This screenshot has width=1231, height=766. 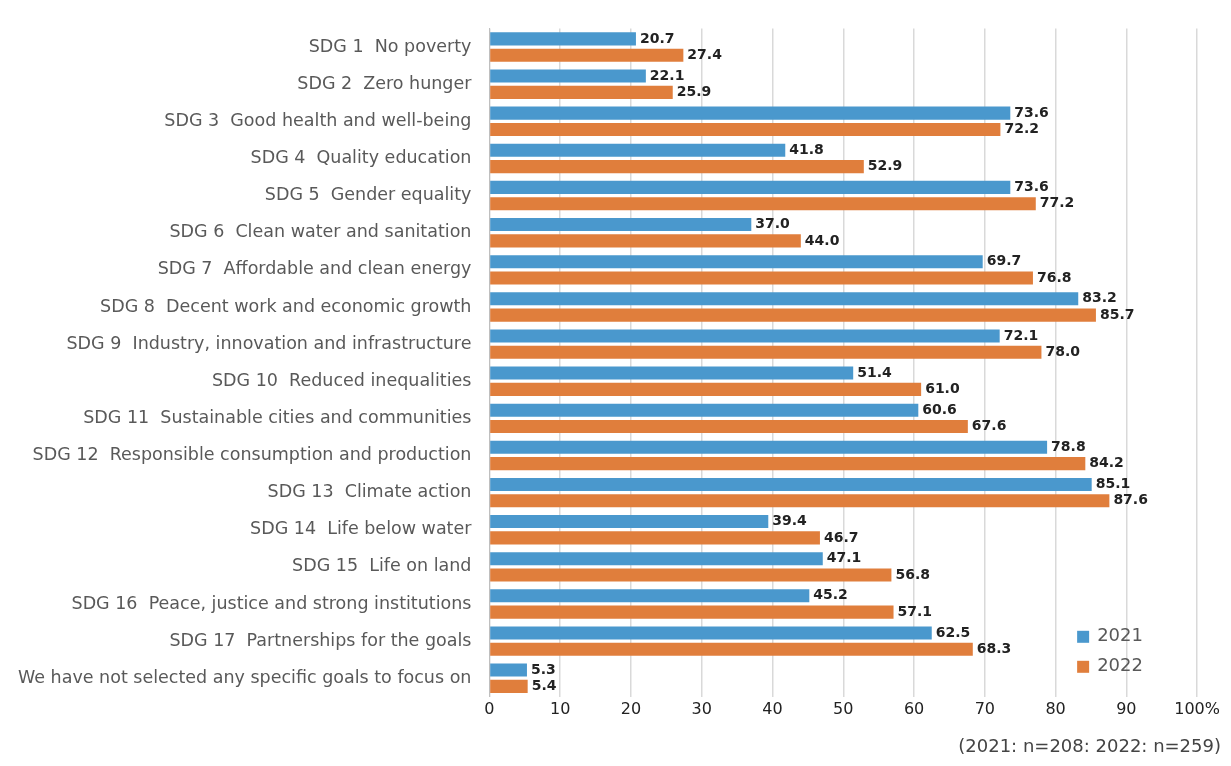 What do you see at coordinates (361, 528) in the screenshot?
I see `y-tick-label: SDG 14 Life below water` at bounding box center [361, 528].